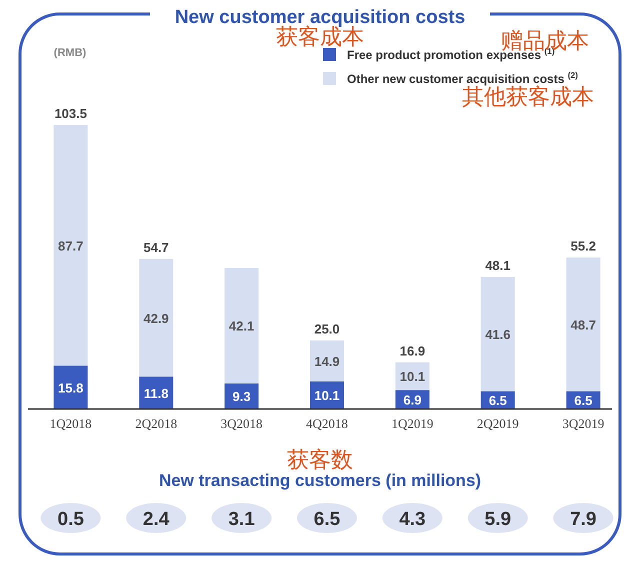 The width and height of the screenshot is (640, 577). I want to click on data-label: 48.7, so click(583, 324).